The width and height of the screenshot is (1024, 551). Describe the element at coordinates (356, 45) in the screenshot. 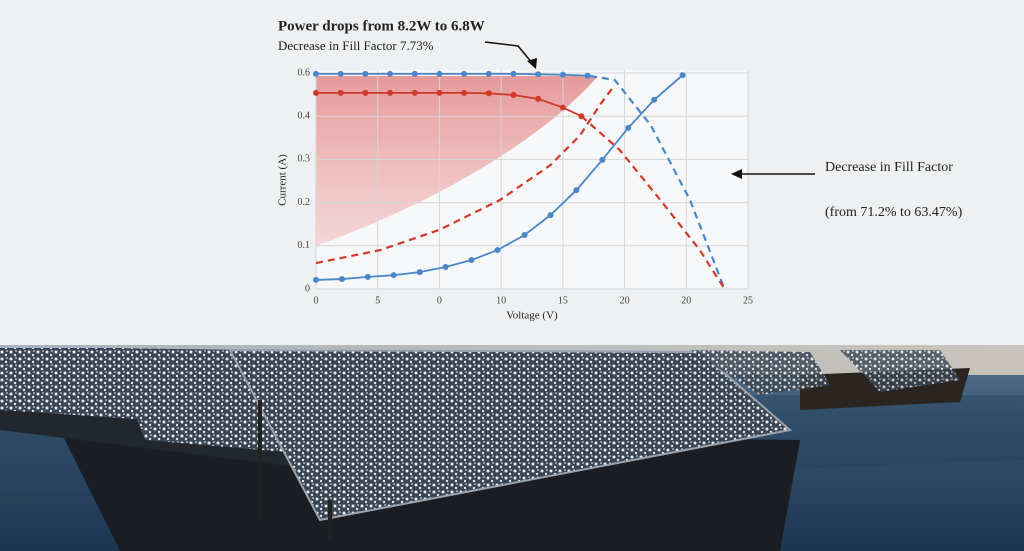

I see `annotation: Decrease in Fill Factor 7.73%` at that location.